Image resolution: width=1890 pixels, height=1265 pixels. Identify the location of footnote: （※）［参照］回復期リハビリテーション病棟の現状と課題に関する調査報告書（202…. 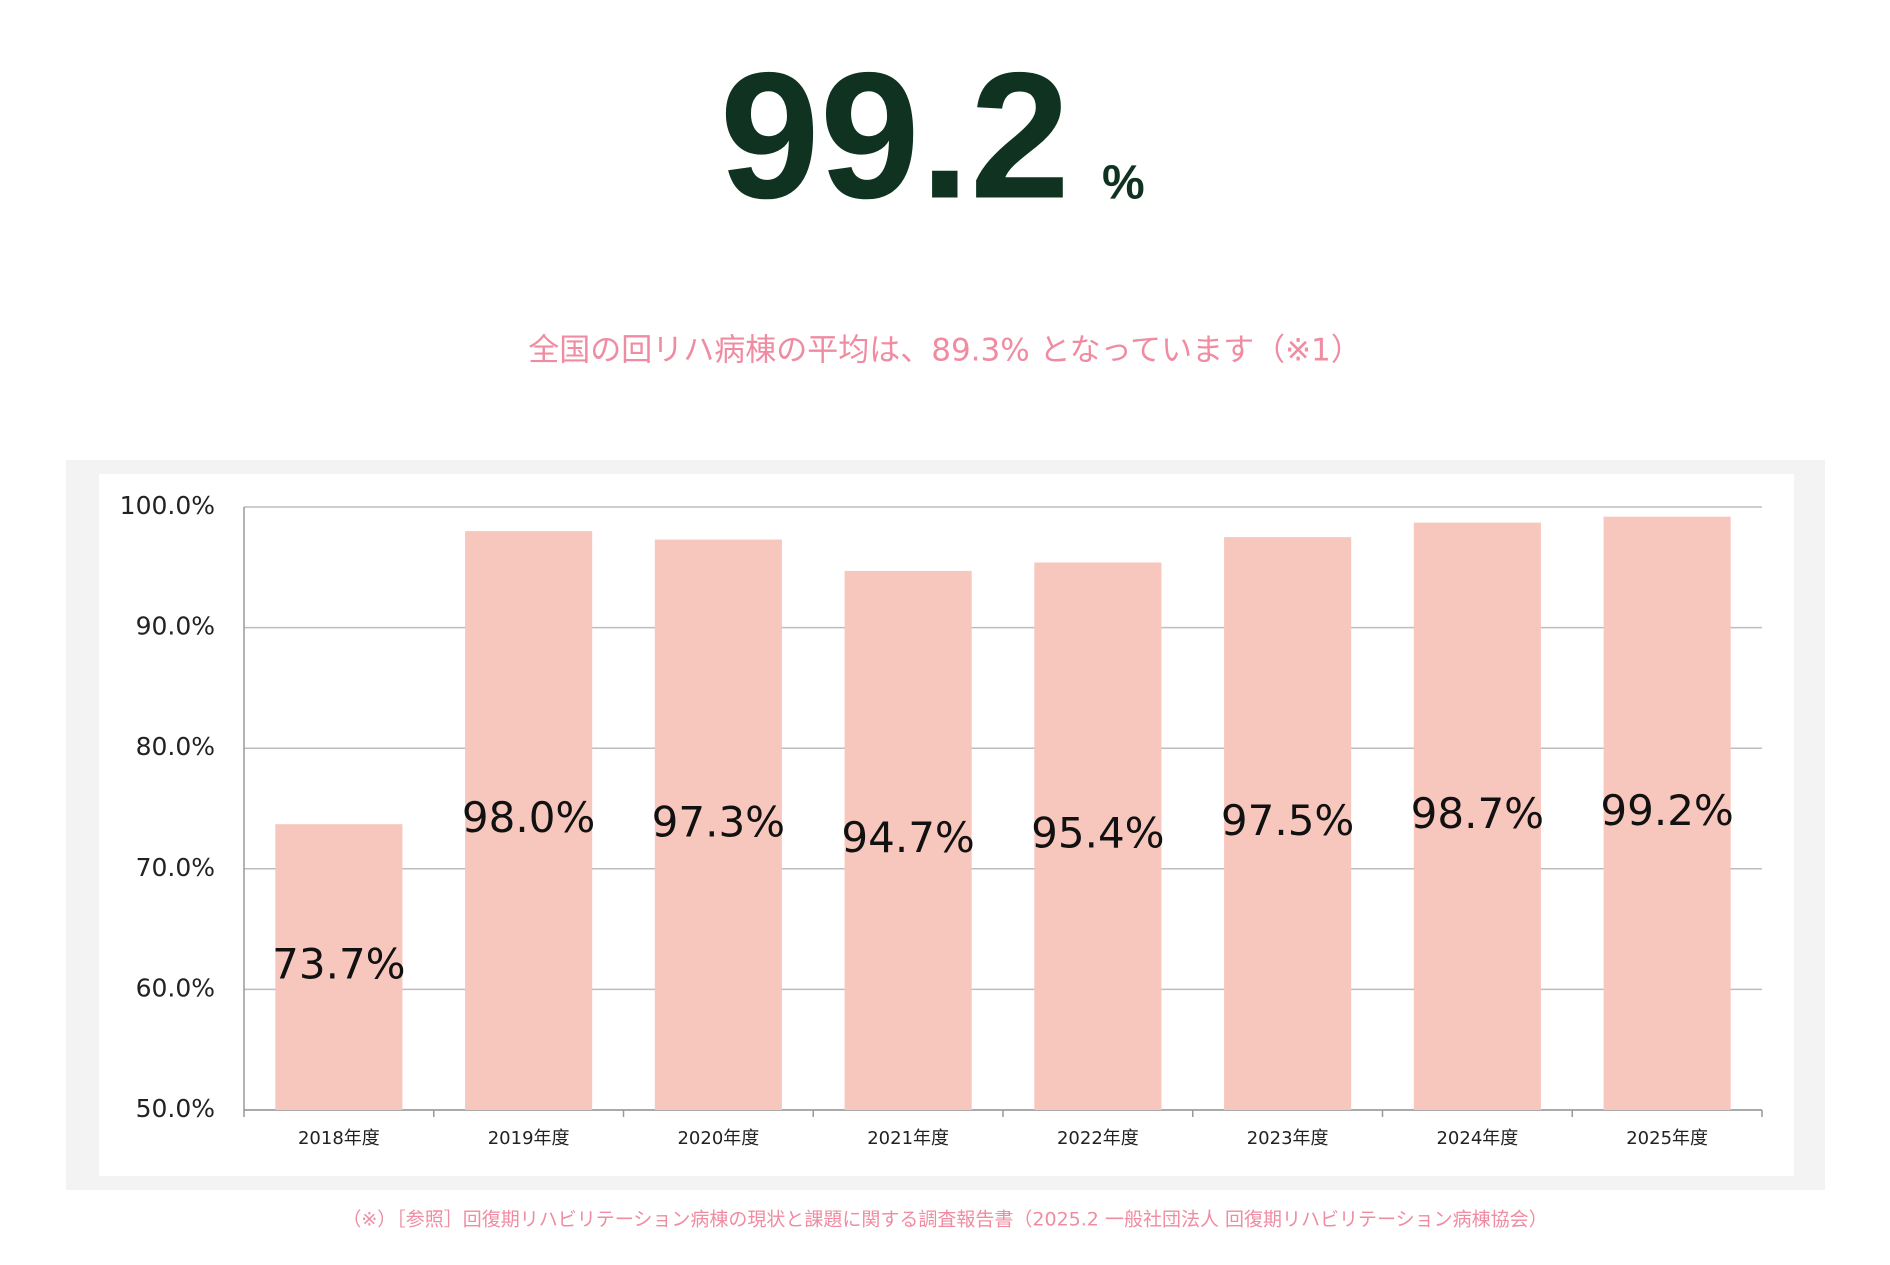
(944, 1220).